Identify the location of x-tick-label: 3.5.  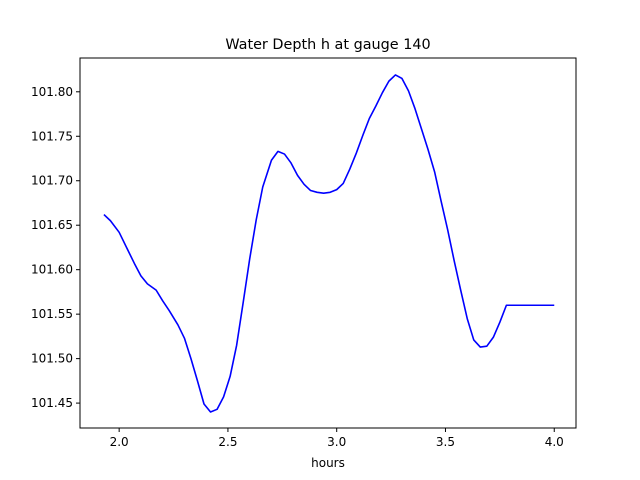
(445, 442).